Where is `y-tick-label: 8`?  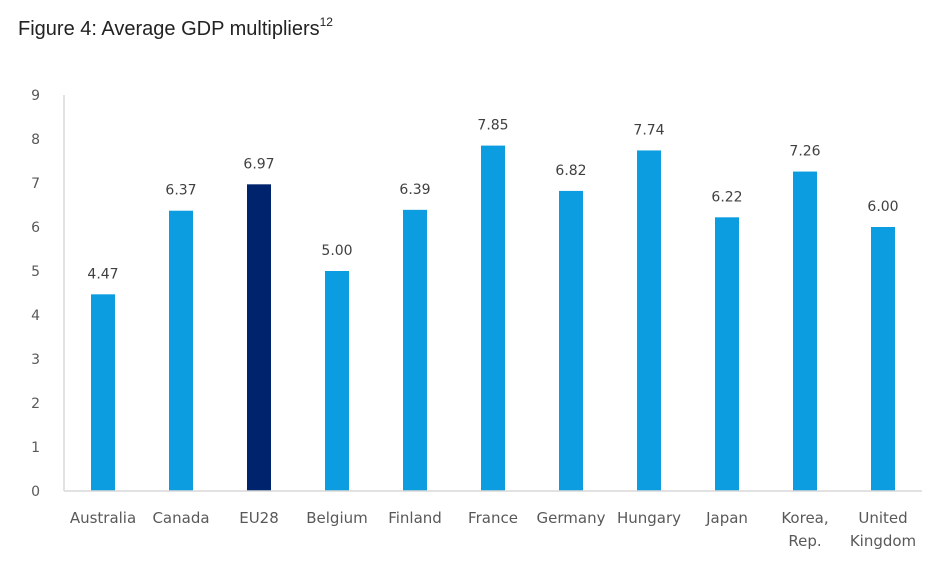 y-tick-label: 8 is located at coordinates (35, 140).